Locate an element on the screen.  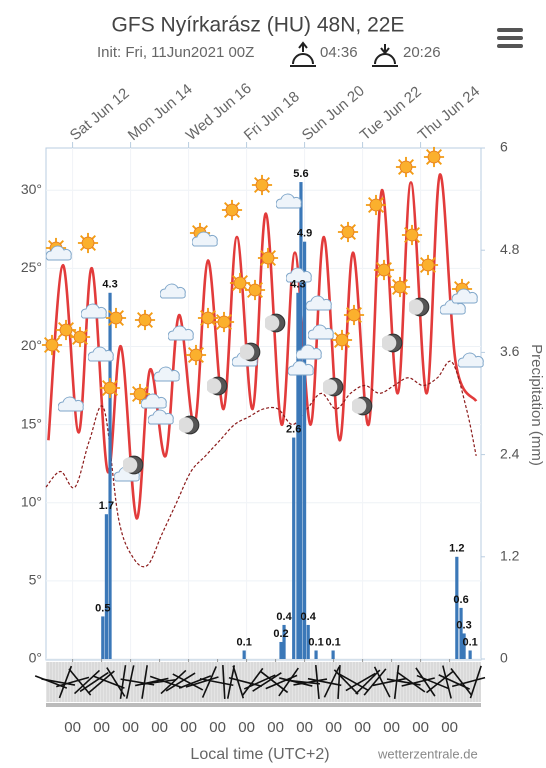
bar-label: 0.5 is located at coordinates (102, 608).